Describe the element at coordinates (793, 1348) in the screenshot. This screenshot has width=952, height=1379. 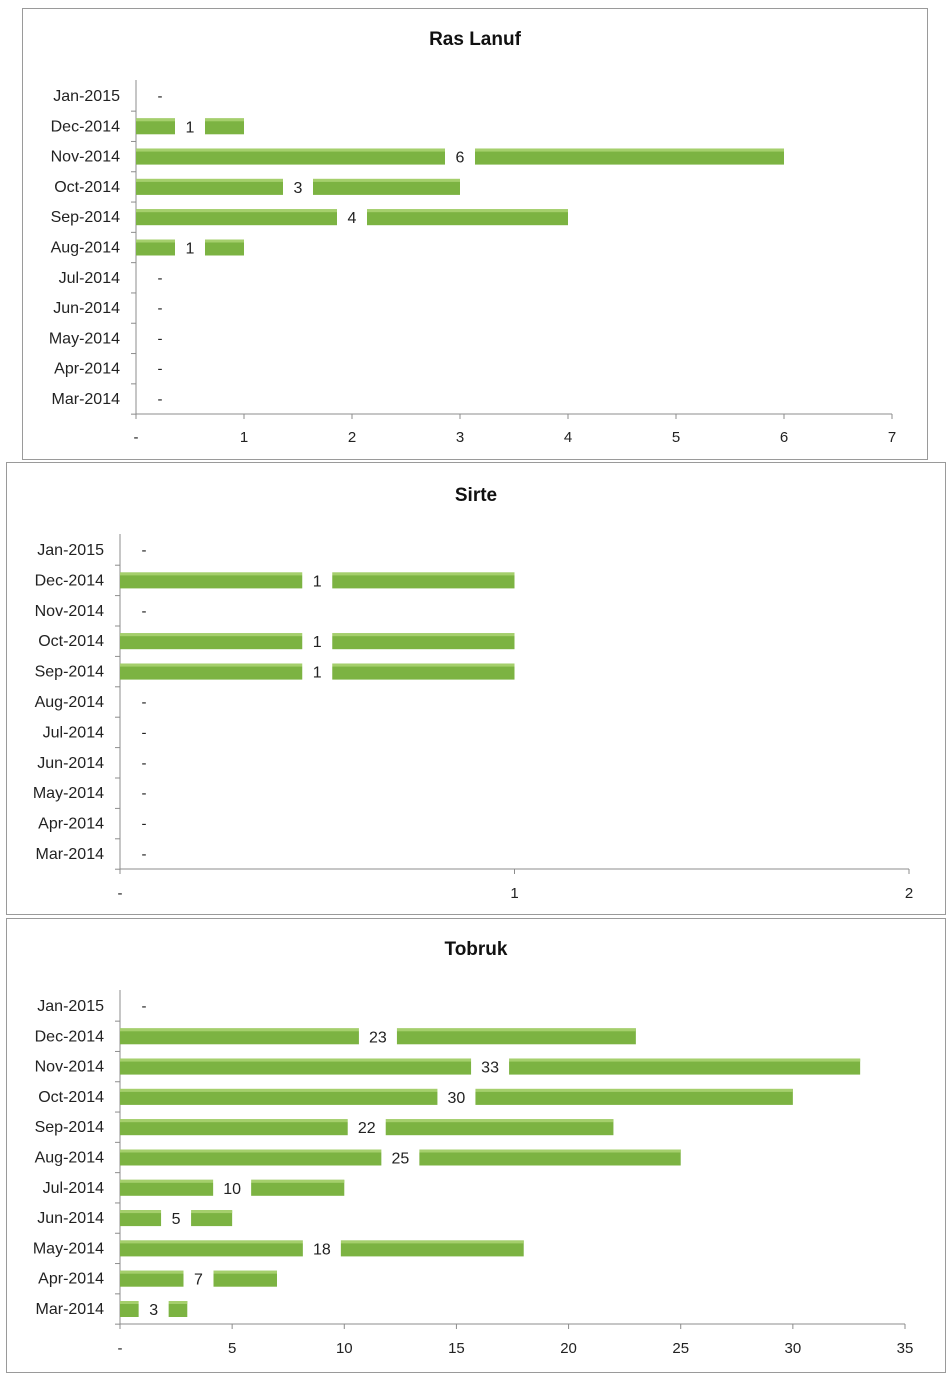
I see `x-tick-label: 30` at that location.